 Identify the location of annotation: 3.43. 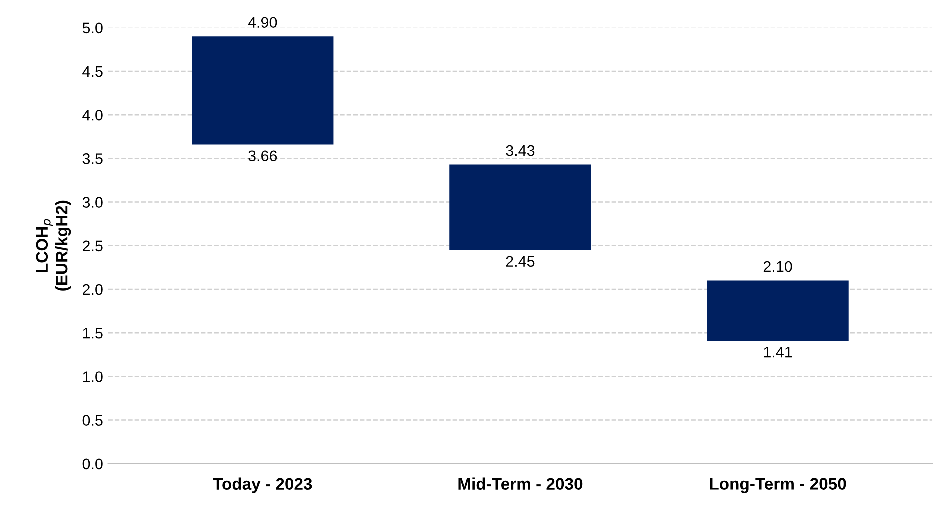
(520, 150).